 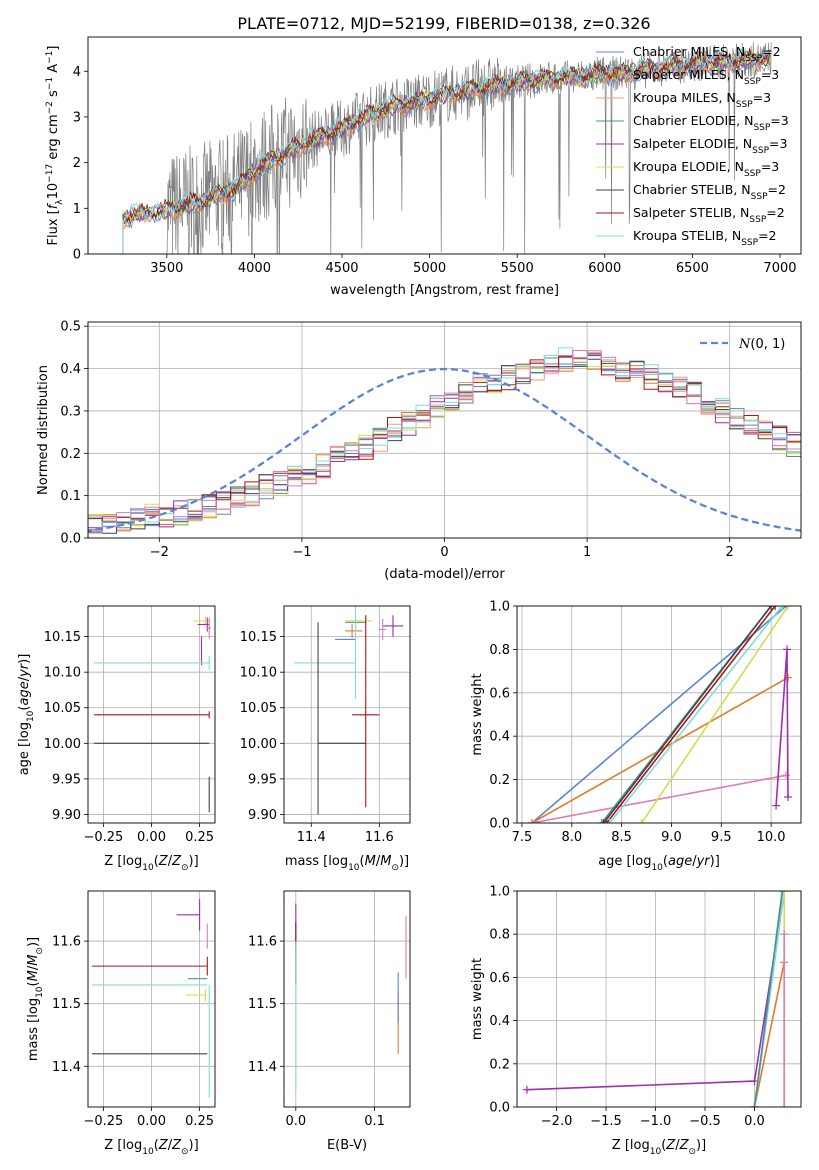 What do you see at coordinates (706, 169) in the screenshot?
I see `legend-entry: Kroupa ELODIE, NSSP=3` at bounding box center [706, 169].